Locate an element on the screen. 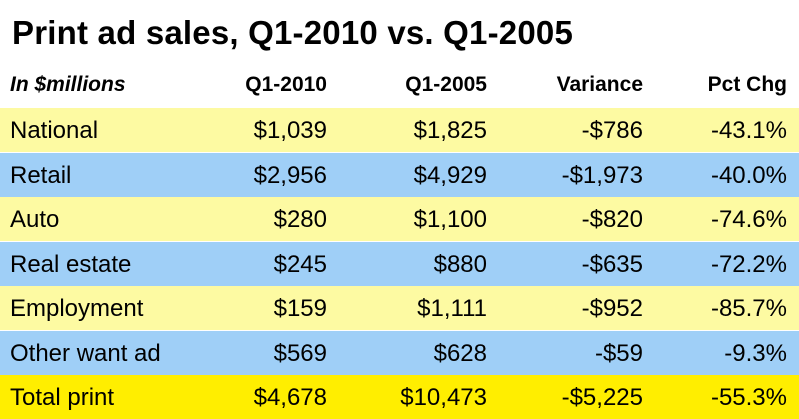 Image resolution: width=799 pixels, height=419 pixels. q1-2005-value: $4,929 is located at coordinates (450, 175).